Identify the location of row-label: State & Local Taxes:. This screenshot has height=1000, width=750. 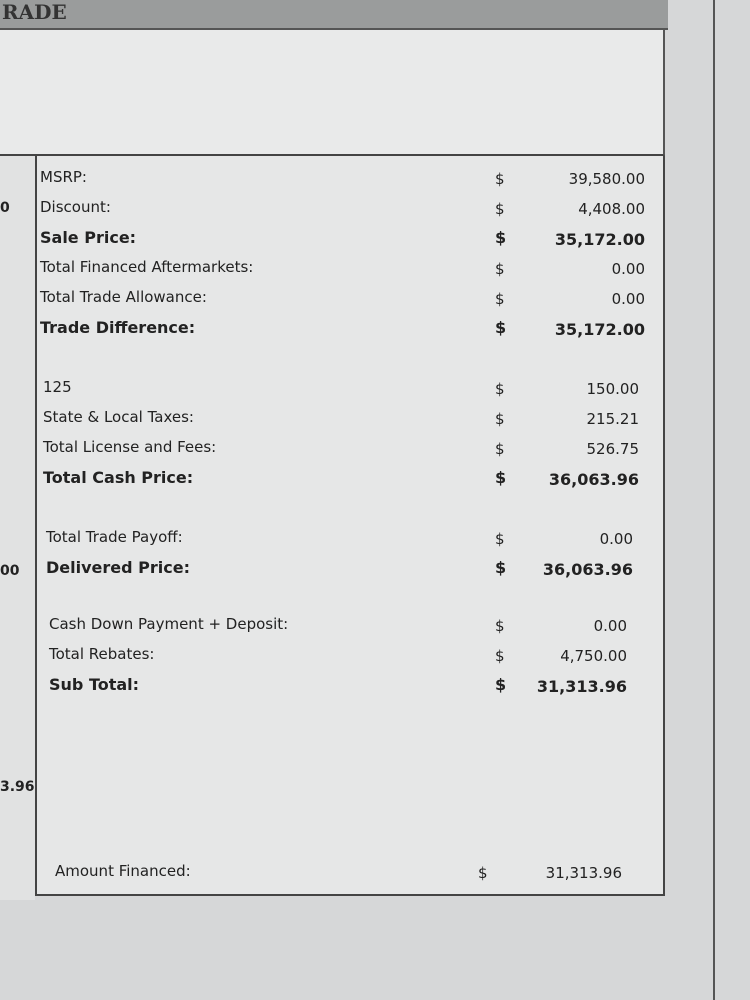
(118, 417).